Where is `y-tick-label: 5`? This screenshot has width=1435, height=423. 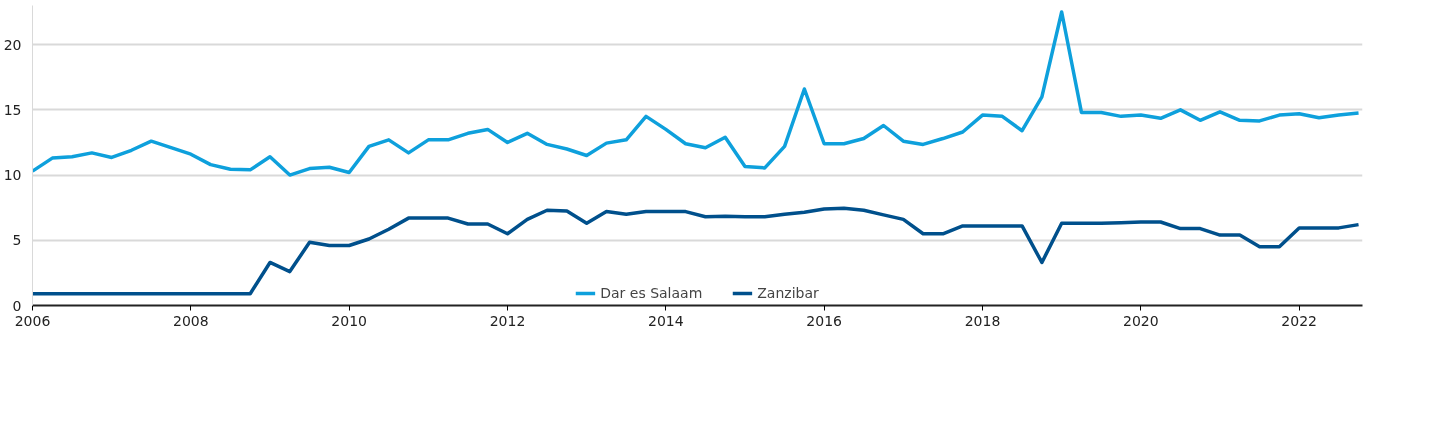
y-tick-label: 5 is located at coordinates (17, 240).